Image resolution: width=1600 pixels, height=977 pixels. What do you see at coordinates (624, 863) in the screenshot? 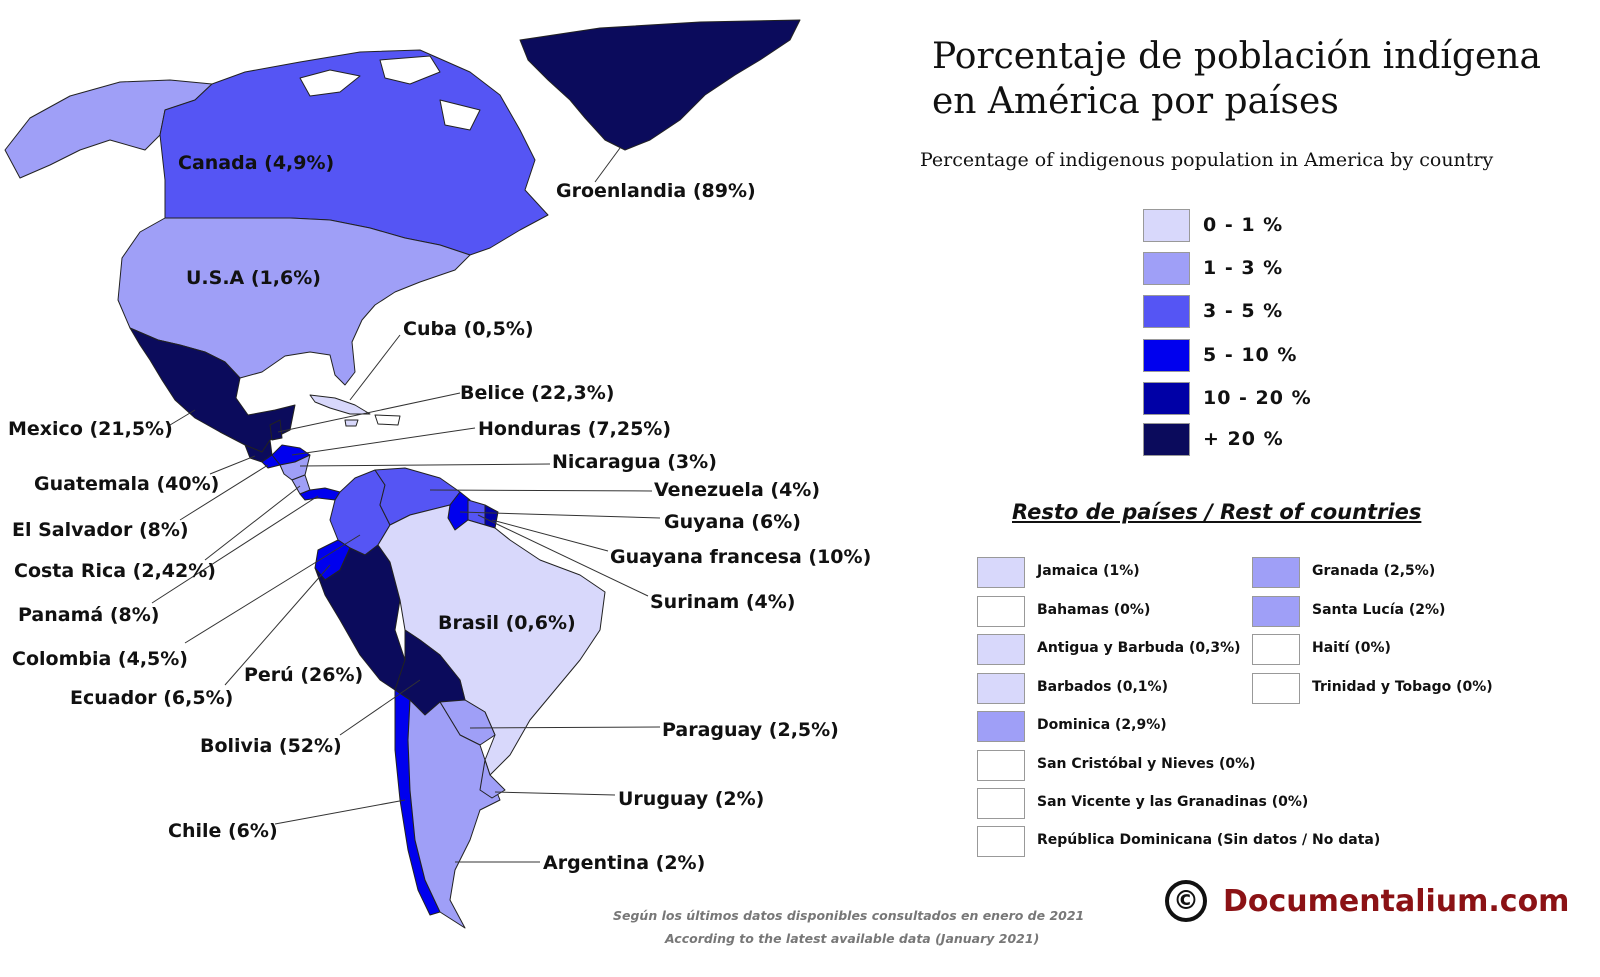
I see `label-argentina: Argentina (2%)` at bounding box center [624, 863].